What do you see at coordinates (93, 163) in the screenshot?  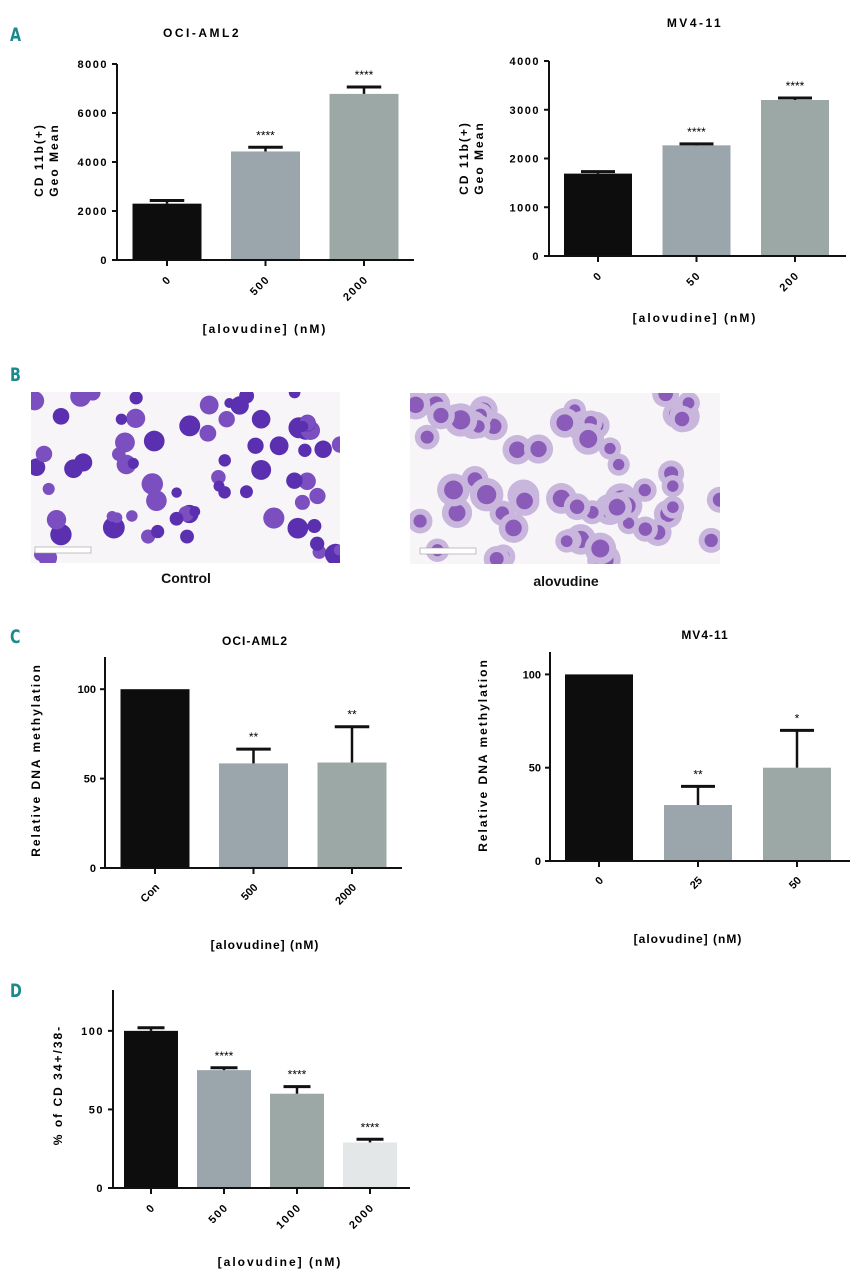 I see `y-tick-label: 4000` at bounding box center [93, 163].